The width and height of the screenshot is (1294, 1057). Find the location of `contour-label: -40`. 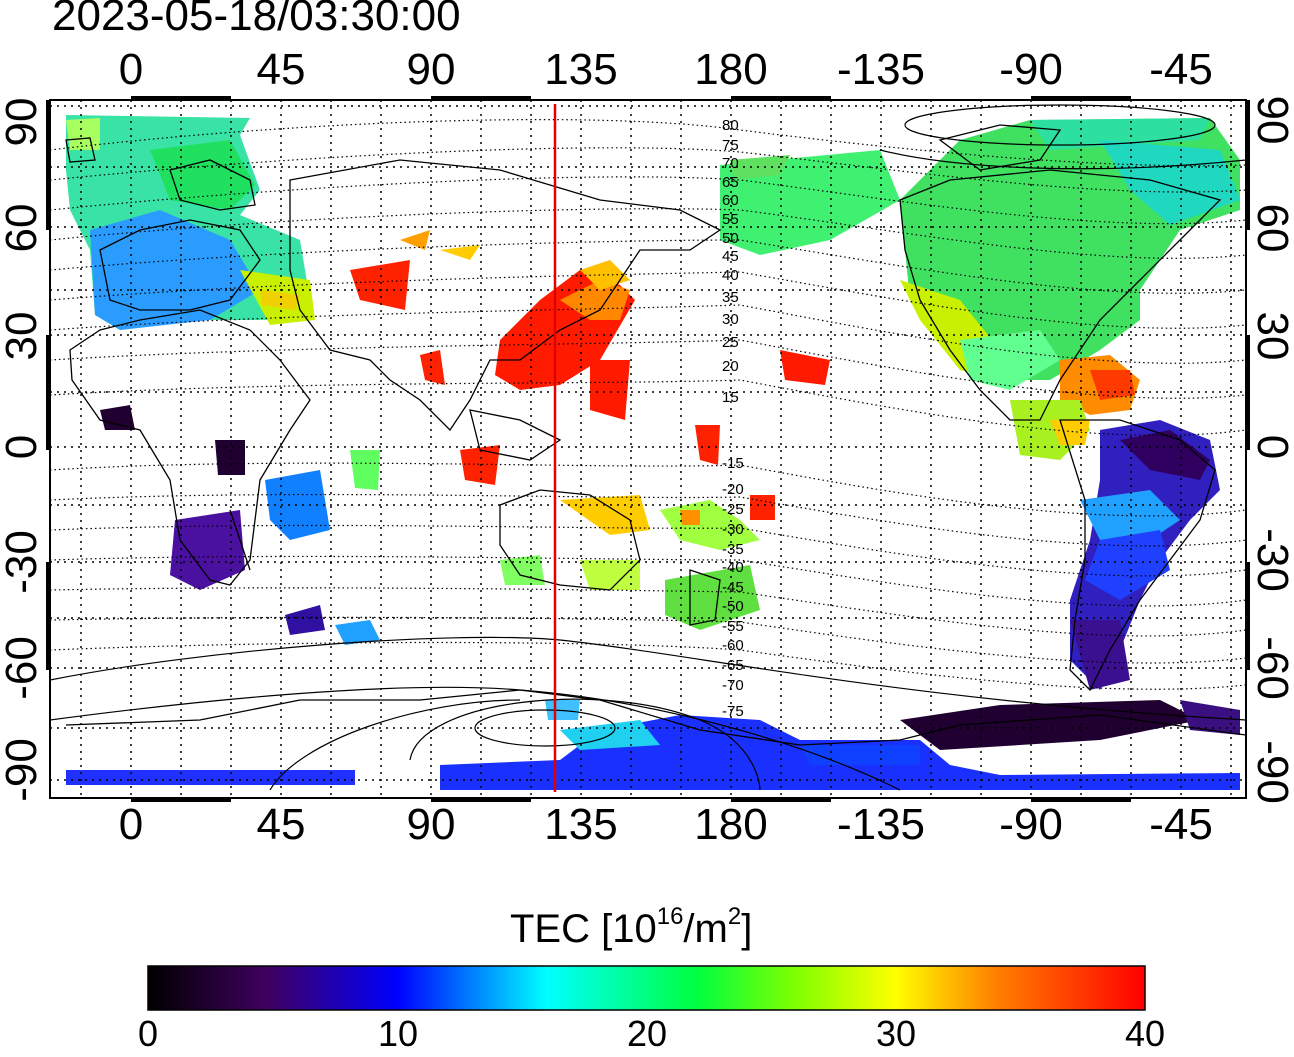

contour-label: -40 is located at coordinates (733, 567).